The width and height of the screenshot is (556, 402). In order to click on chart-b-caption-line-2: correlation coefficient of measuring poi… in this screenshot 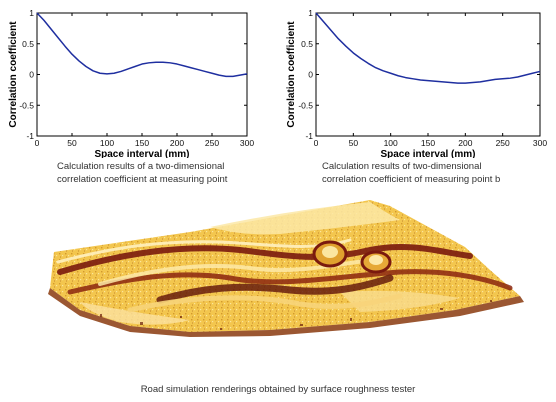, I will do `click(411, 179)`.